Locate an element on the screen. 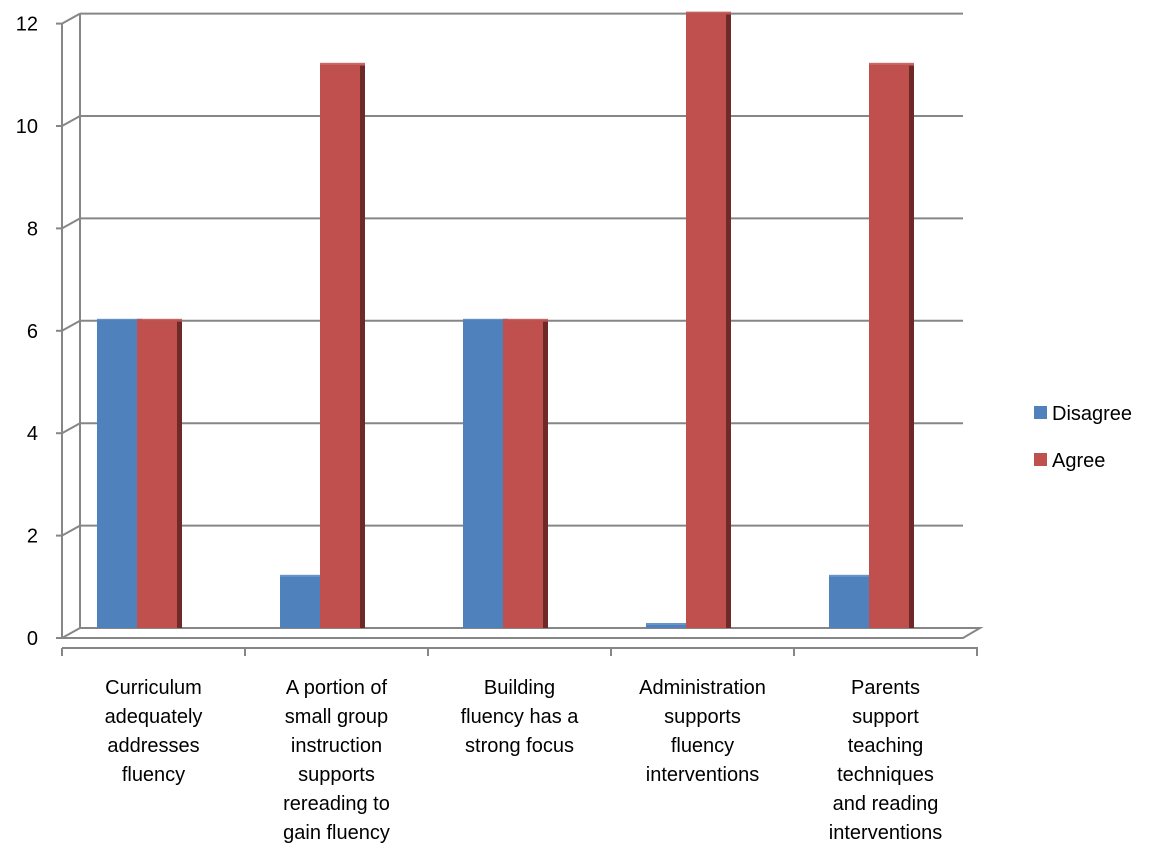 The width and height of the screenshot is (1149, 859). category-label: Building fluency has a strong focus is located at coordinates (520, 717).